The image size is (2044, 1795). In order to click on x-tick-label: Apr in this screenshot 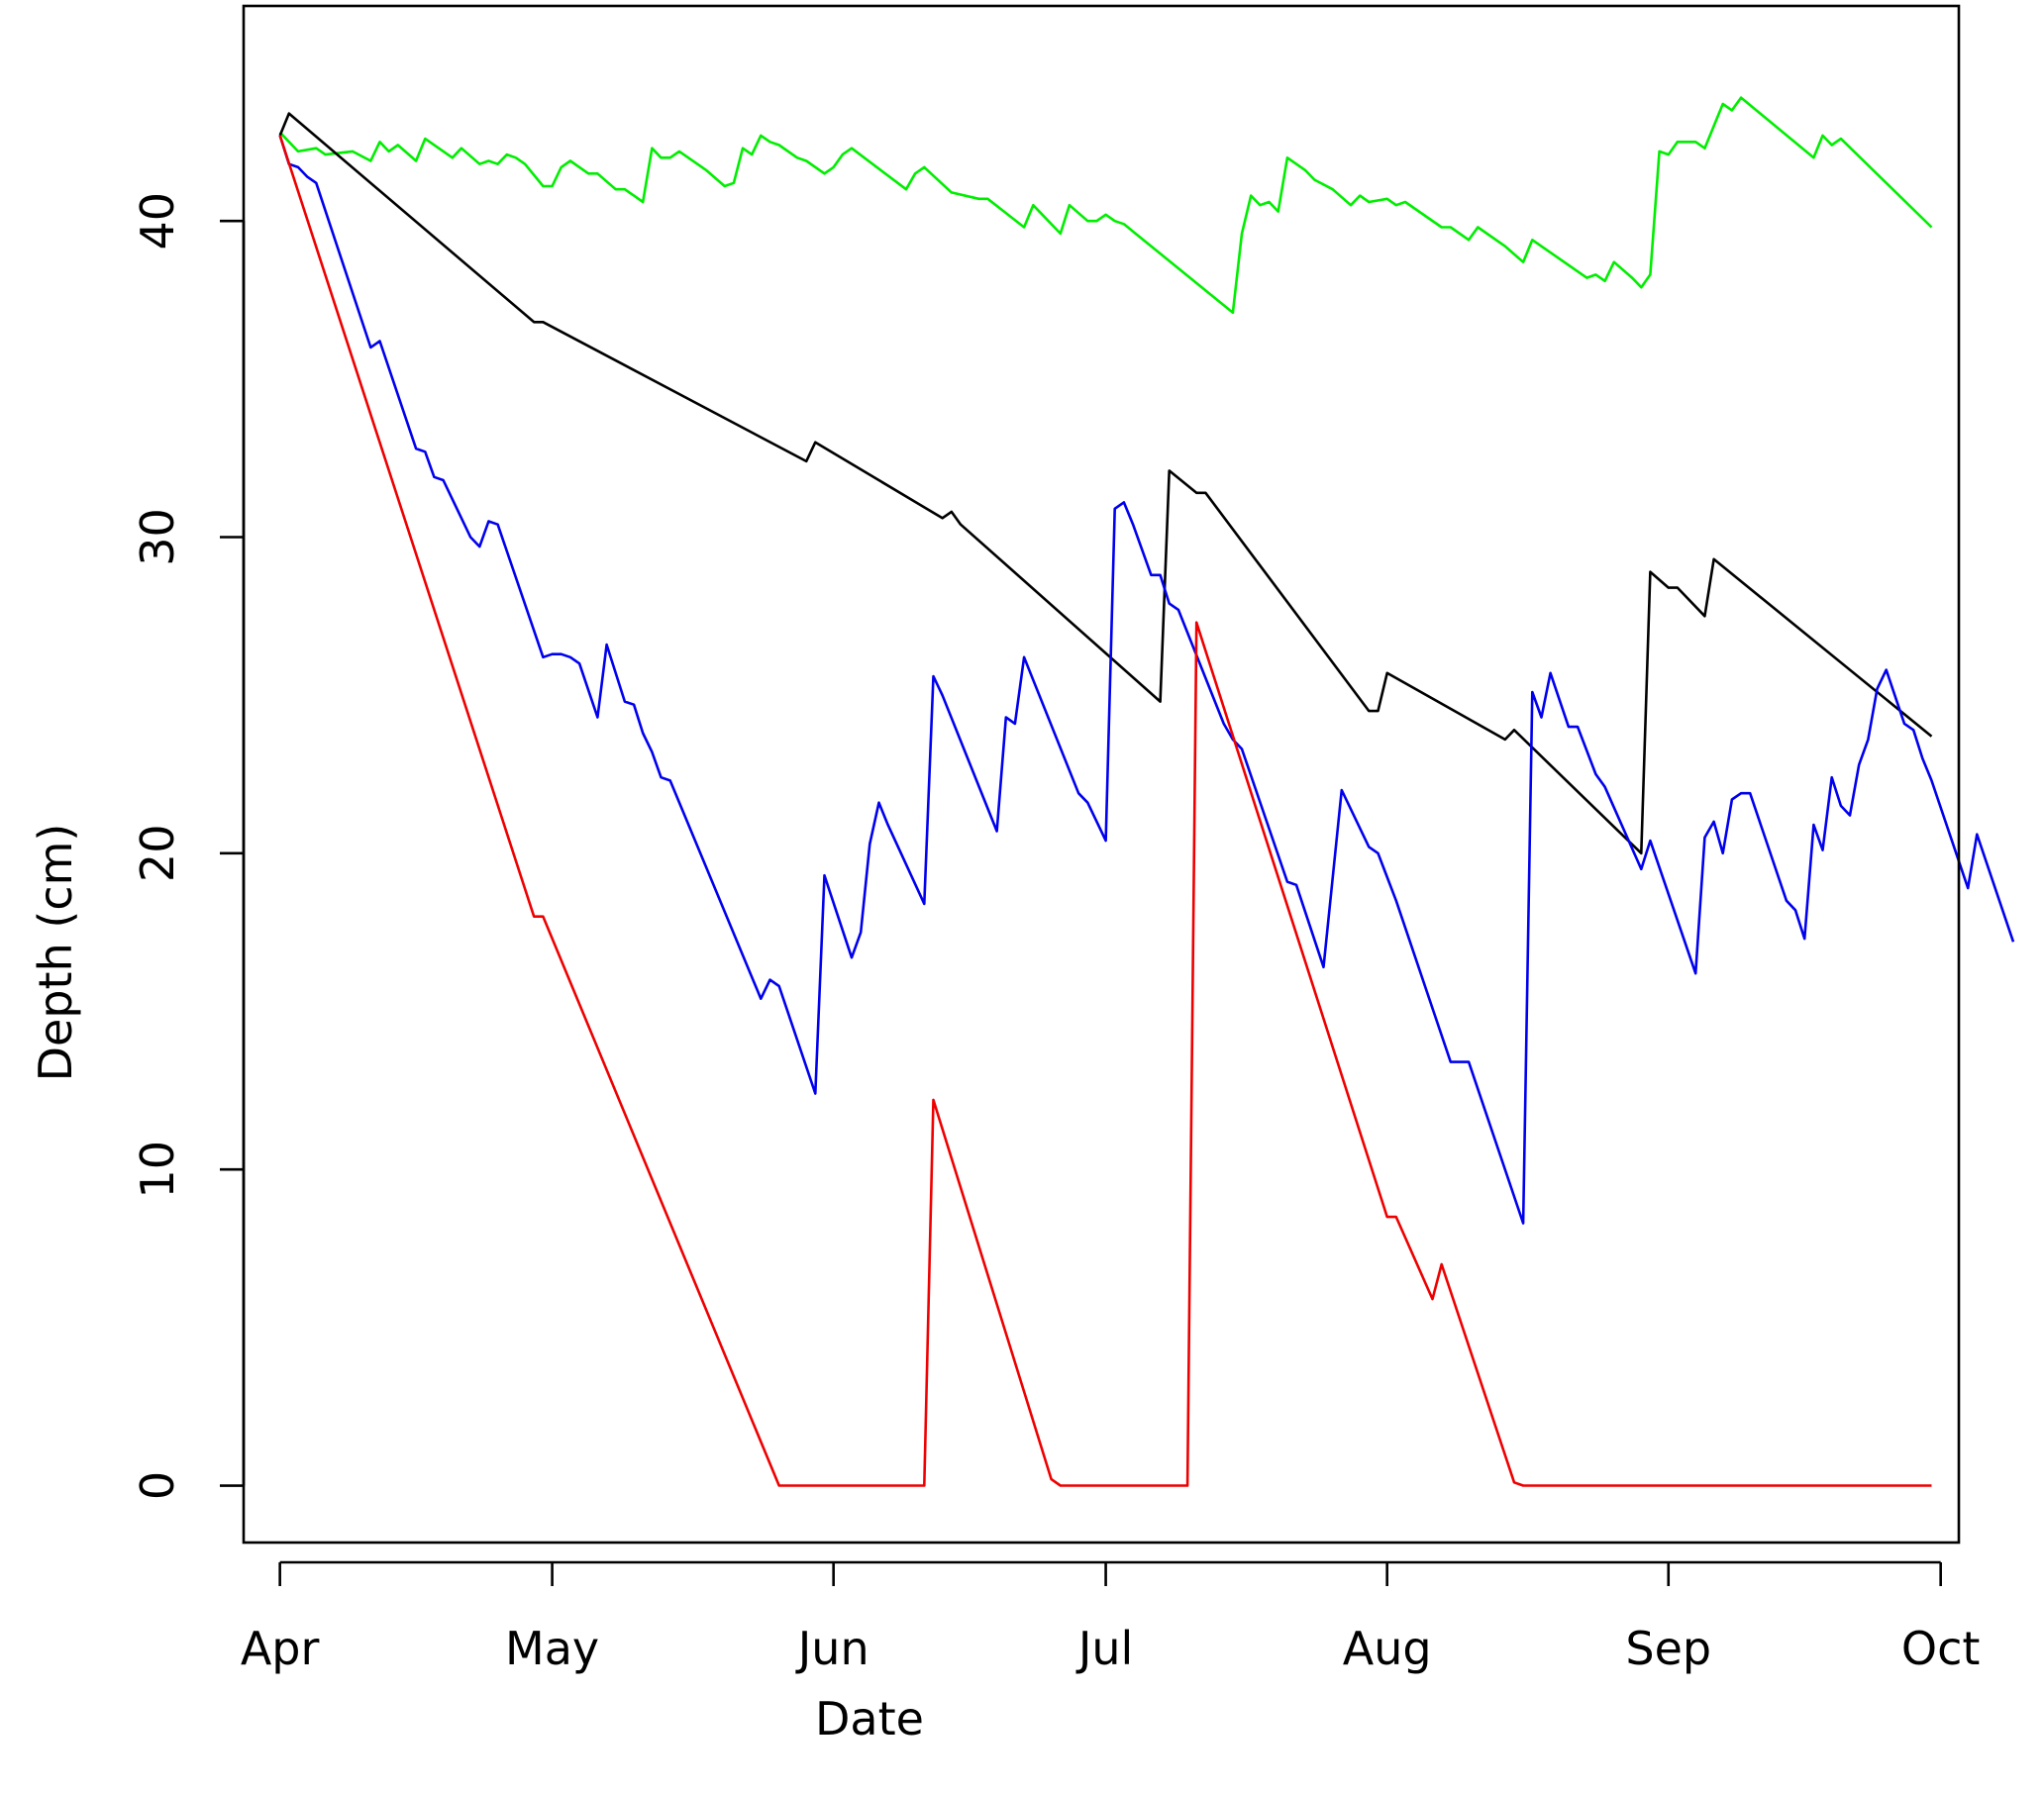, I will do `click(280, 1648)`.